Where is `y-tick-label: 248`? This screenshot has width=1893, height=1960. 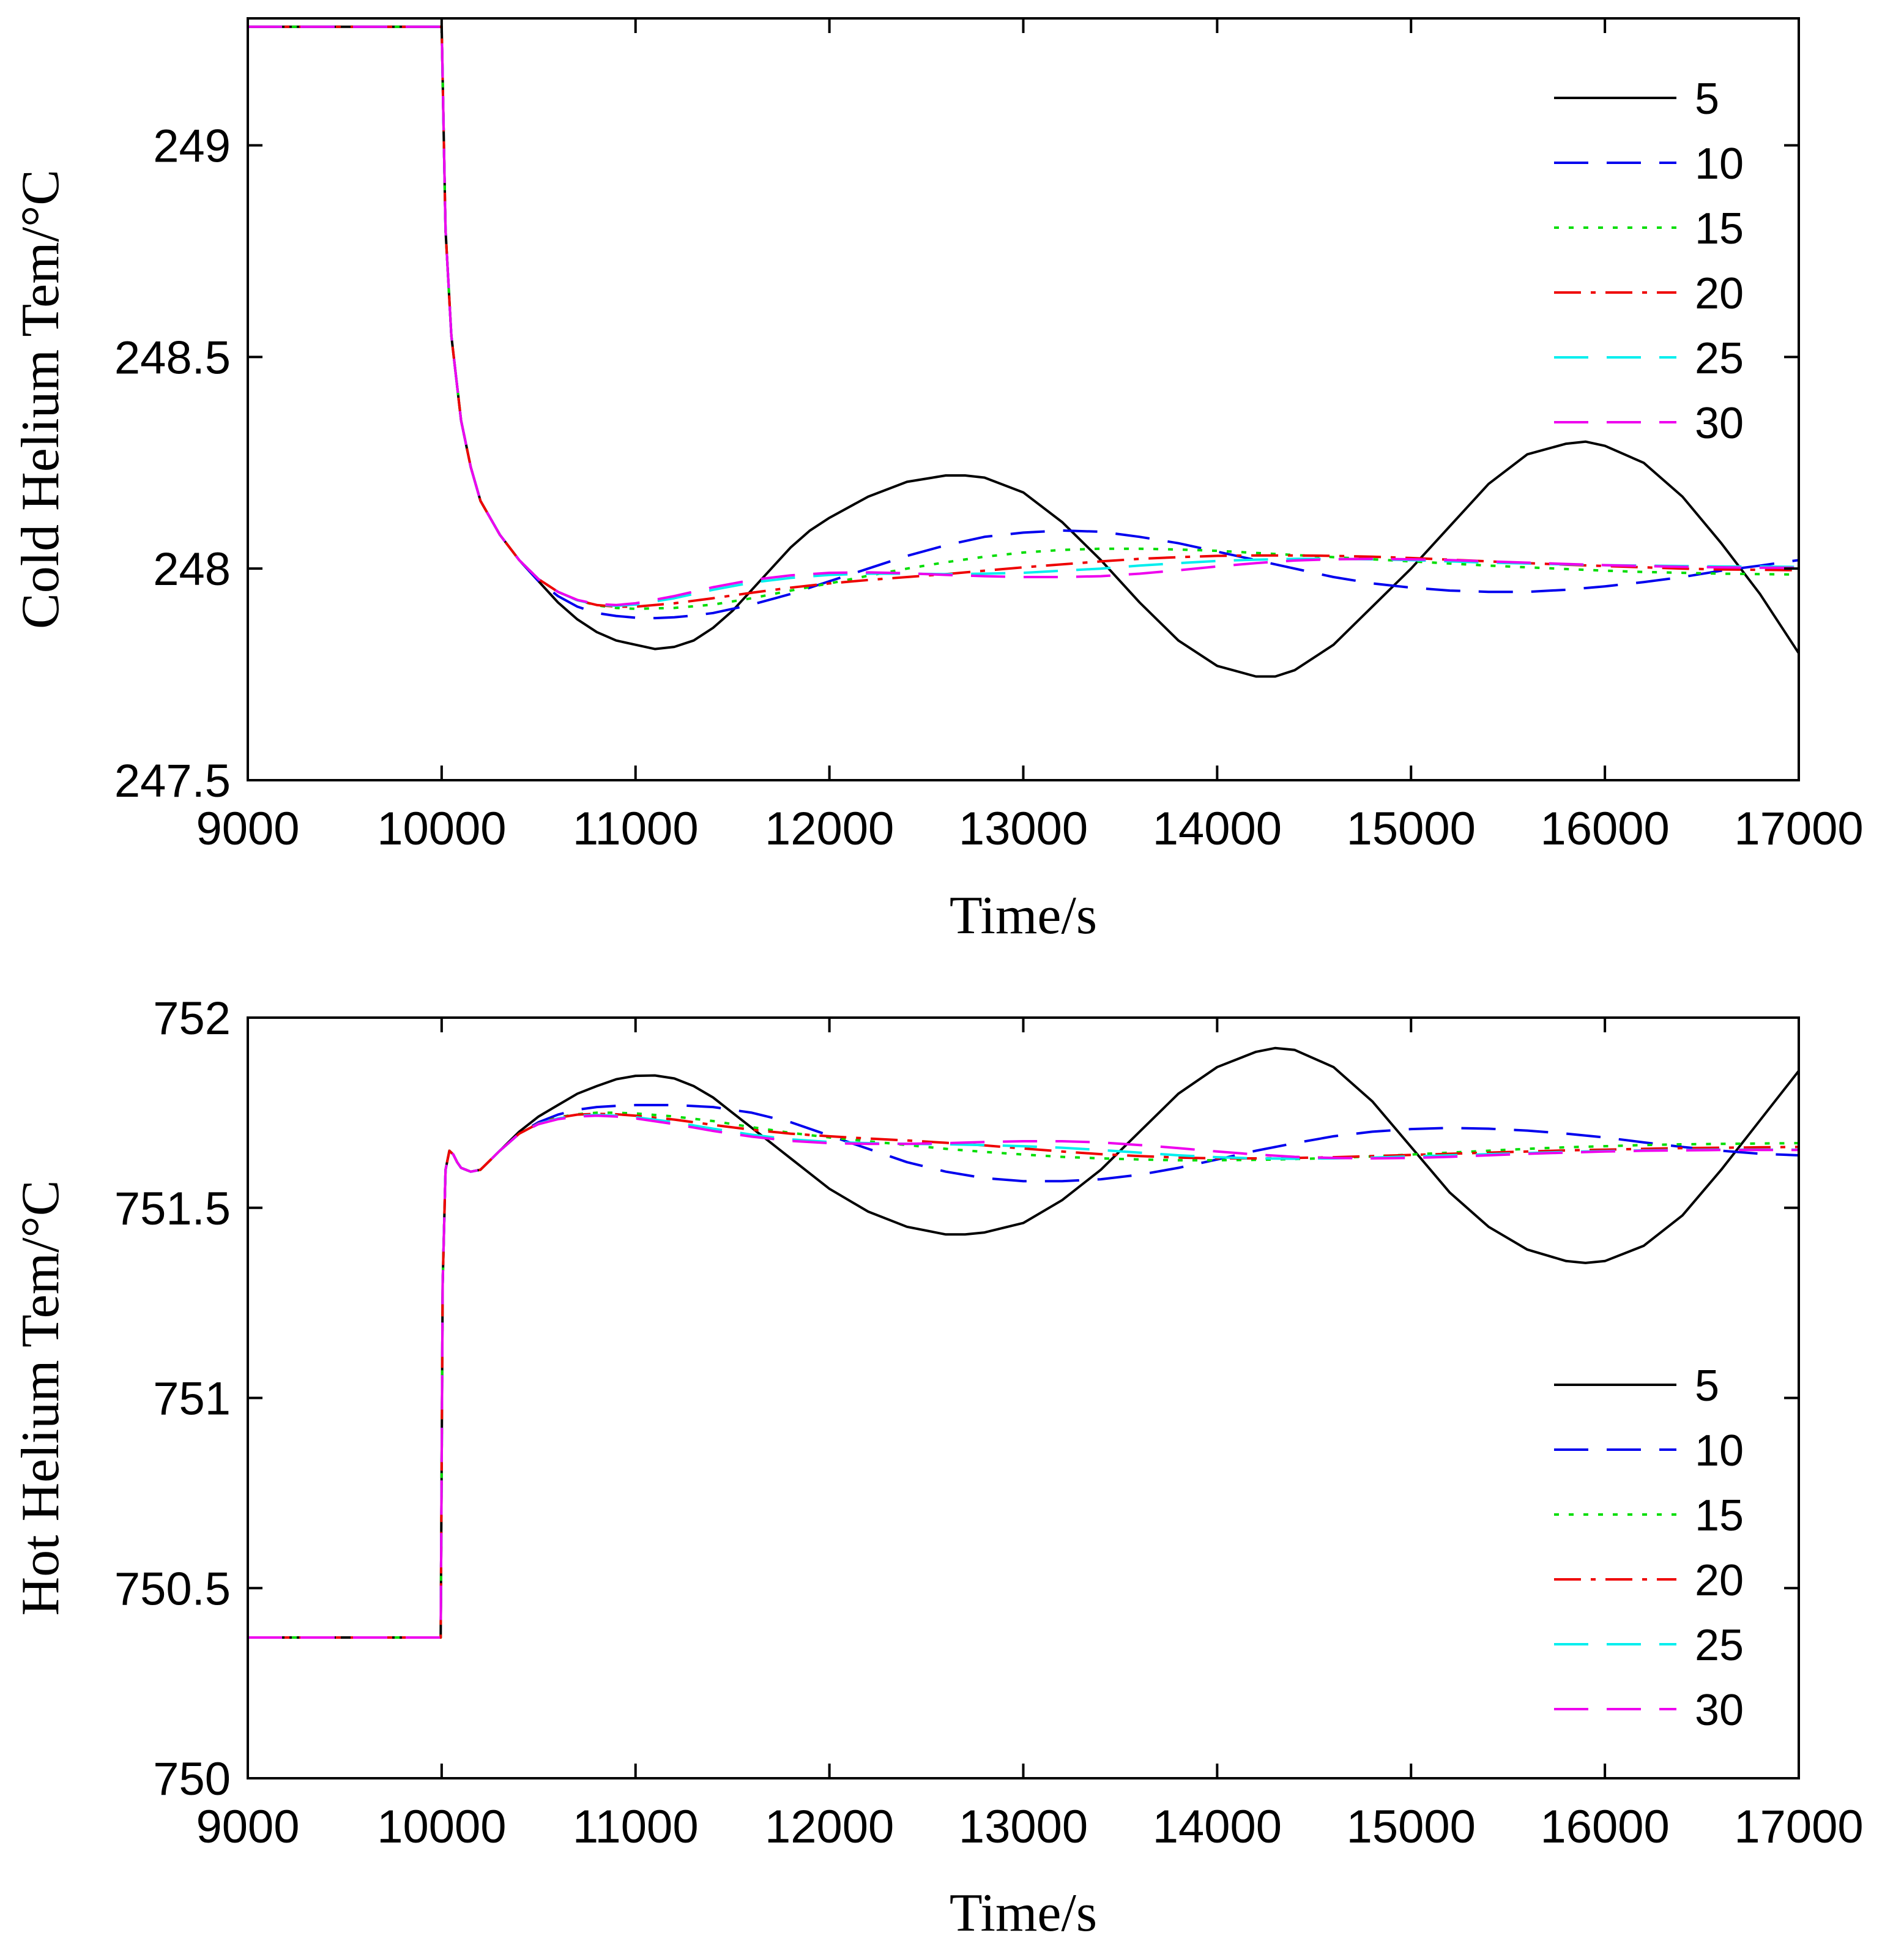 y-tick-label: 248 is located at coordinates (192, 569).